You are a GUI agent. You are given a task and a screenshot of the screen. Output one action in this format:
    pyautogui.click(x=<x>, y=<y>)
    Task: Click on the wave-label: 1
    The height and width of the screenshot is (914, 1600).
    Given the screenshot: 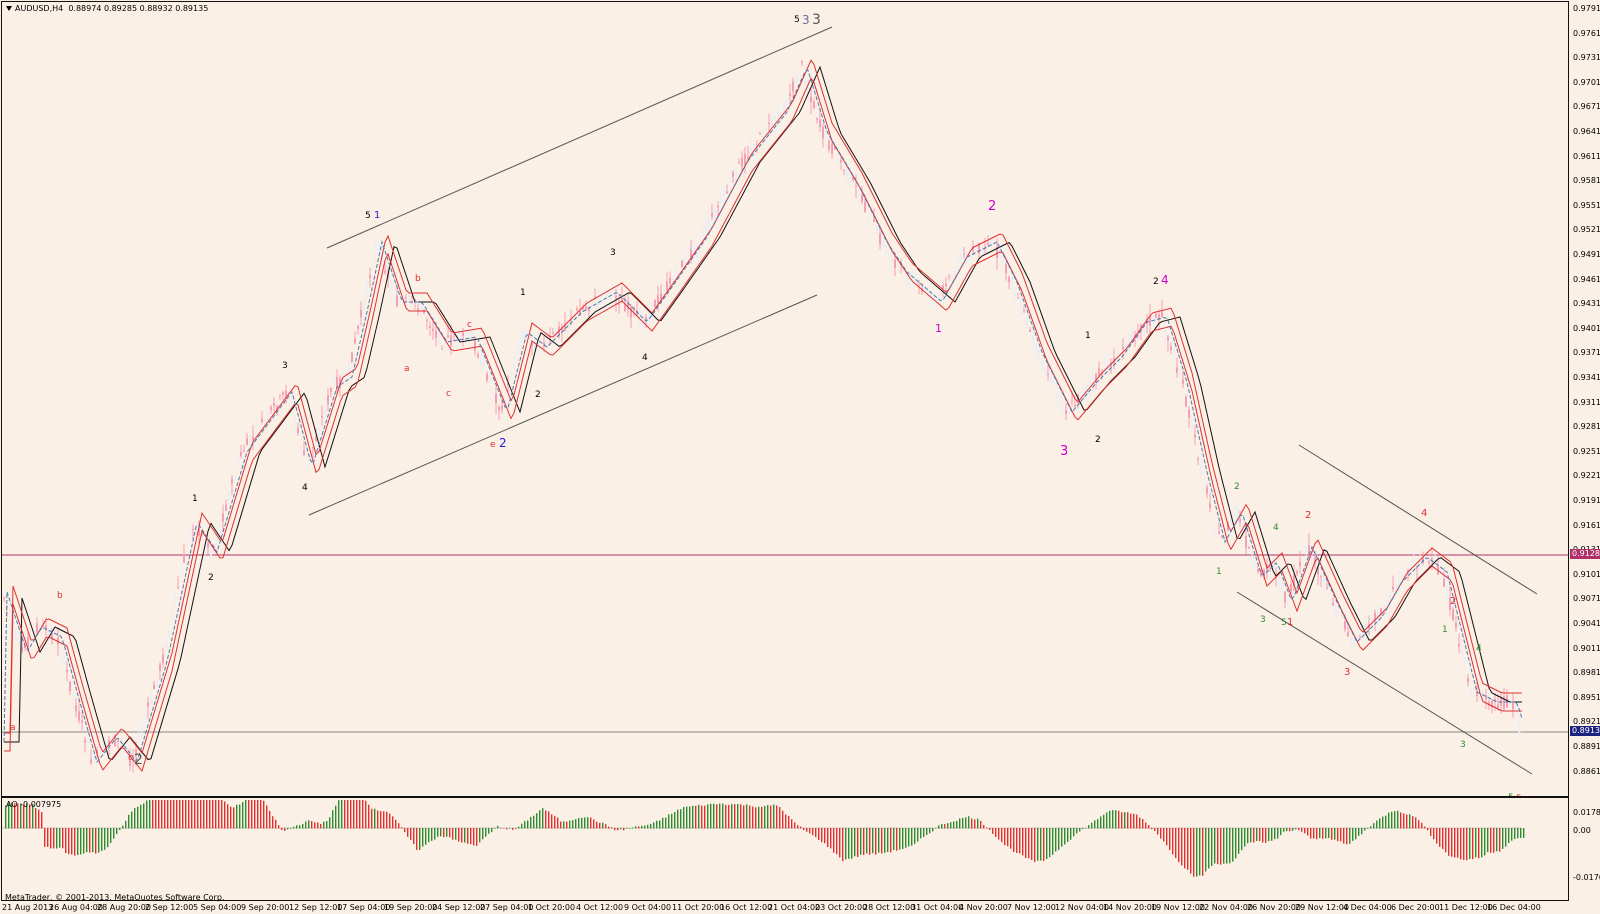 What is the action you would take?
    pyautogui.click(x=1088, y=336)
    